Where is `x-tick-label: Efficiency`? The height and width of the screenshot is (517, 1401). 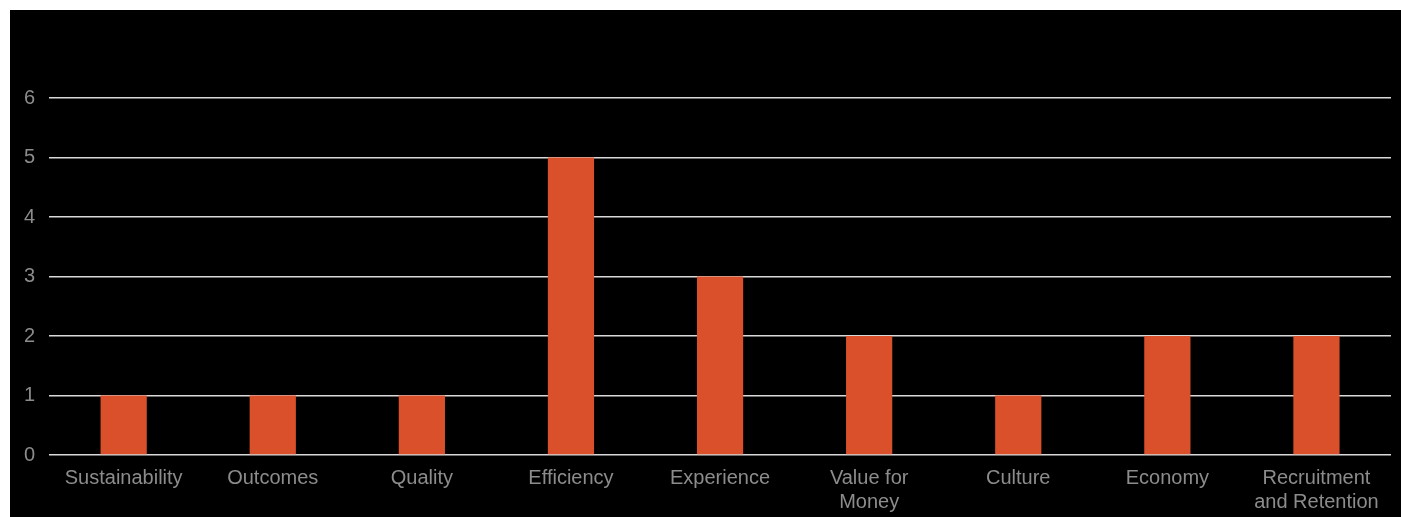
x-tick-label: Efficiency is located at coordinates (571, 476).